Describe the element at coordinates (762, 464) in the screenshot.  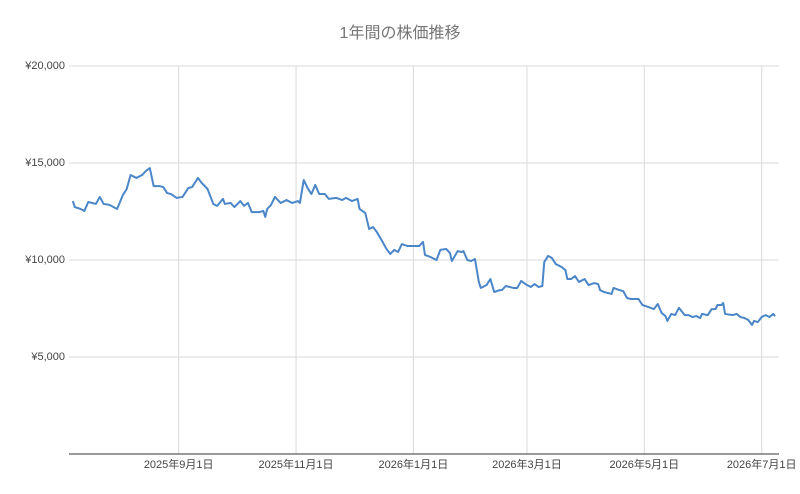
I see `x-tick-label: 2026年7月1日` at that location.